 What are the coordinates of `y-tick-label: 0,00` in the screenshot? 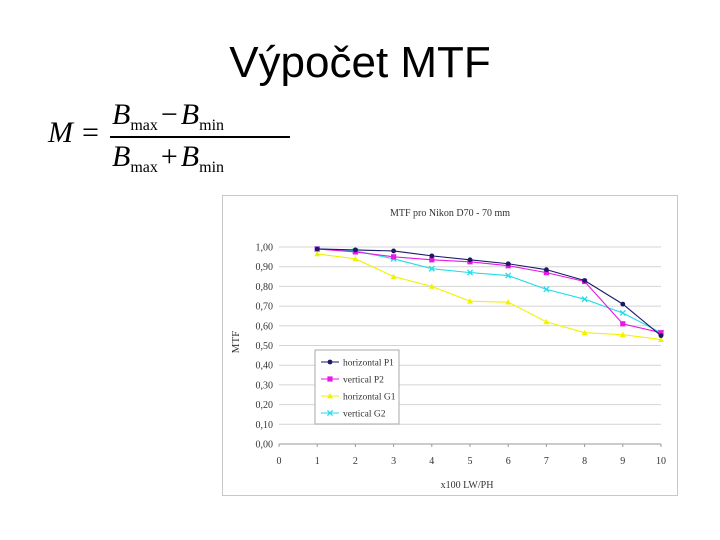 It's located at (265, 445).